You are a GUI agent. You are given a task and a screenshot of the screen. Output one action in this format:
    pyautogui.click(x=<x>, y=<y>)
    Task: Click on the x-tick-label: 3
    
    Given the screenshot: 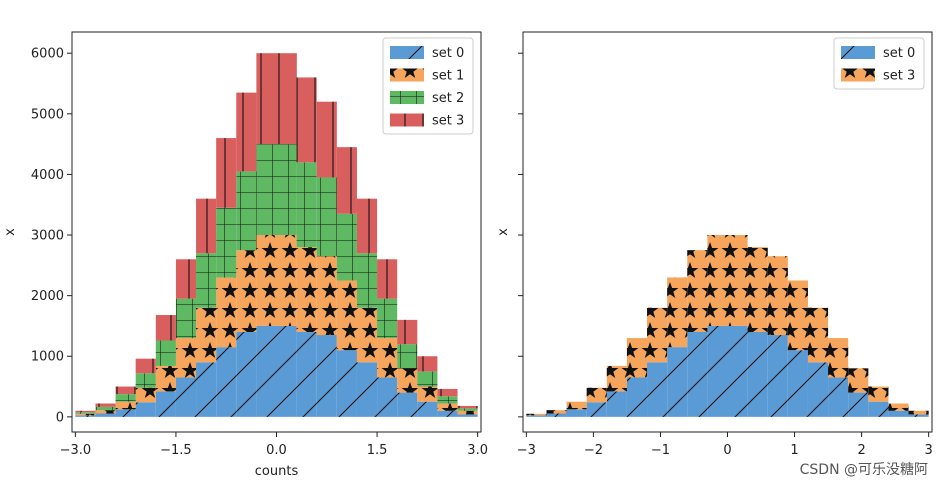 What is the action you would take?
    pyautogui.click(x=929, y=450)
    